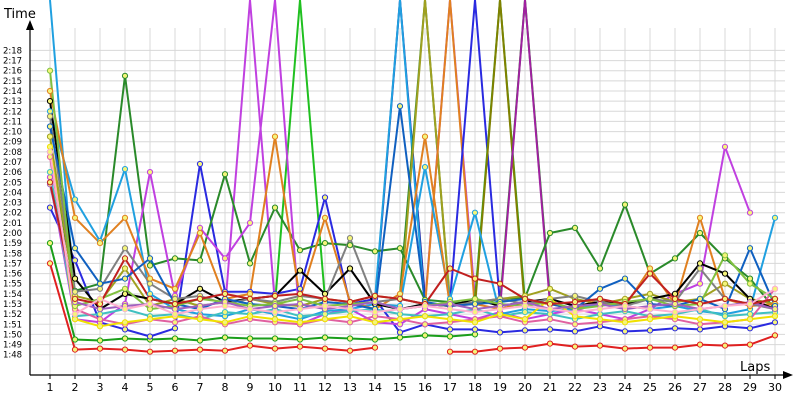 The height and width of the screenshot is (400, 800). I want to click on spike-line, so click(400, 155).